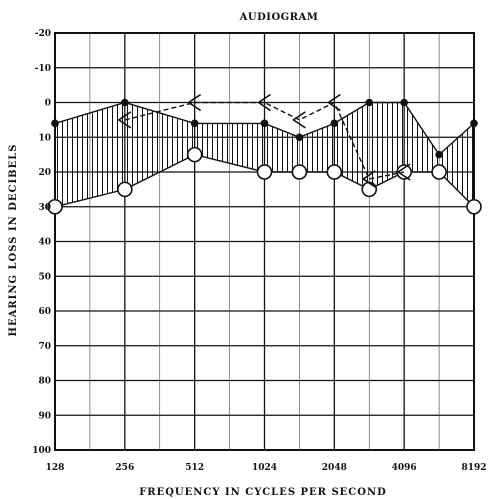 The image size is (491, 499). What do you see at coordinates (473, 468) in the screenshot?
I see `x-tick-label: 8192` at bounding box center [473, 468].